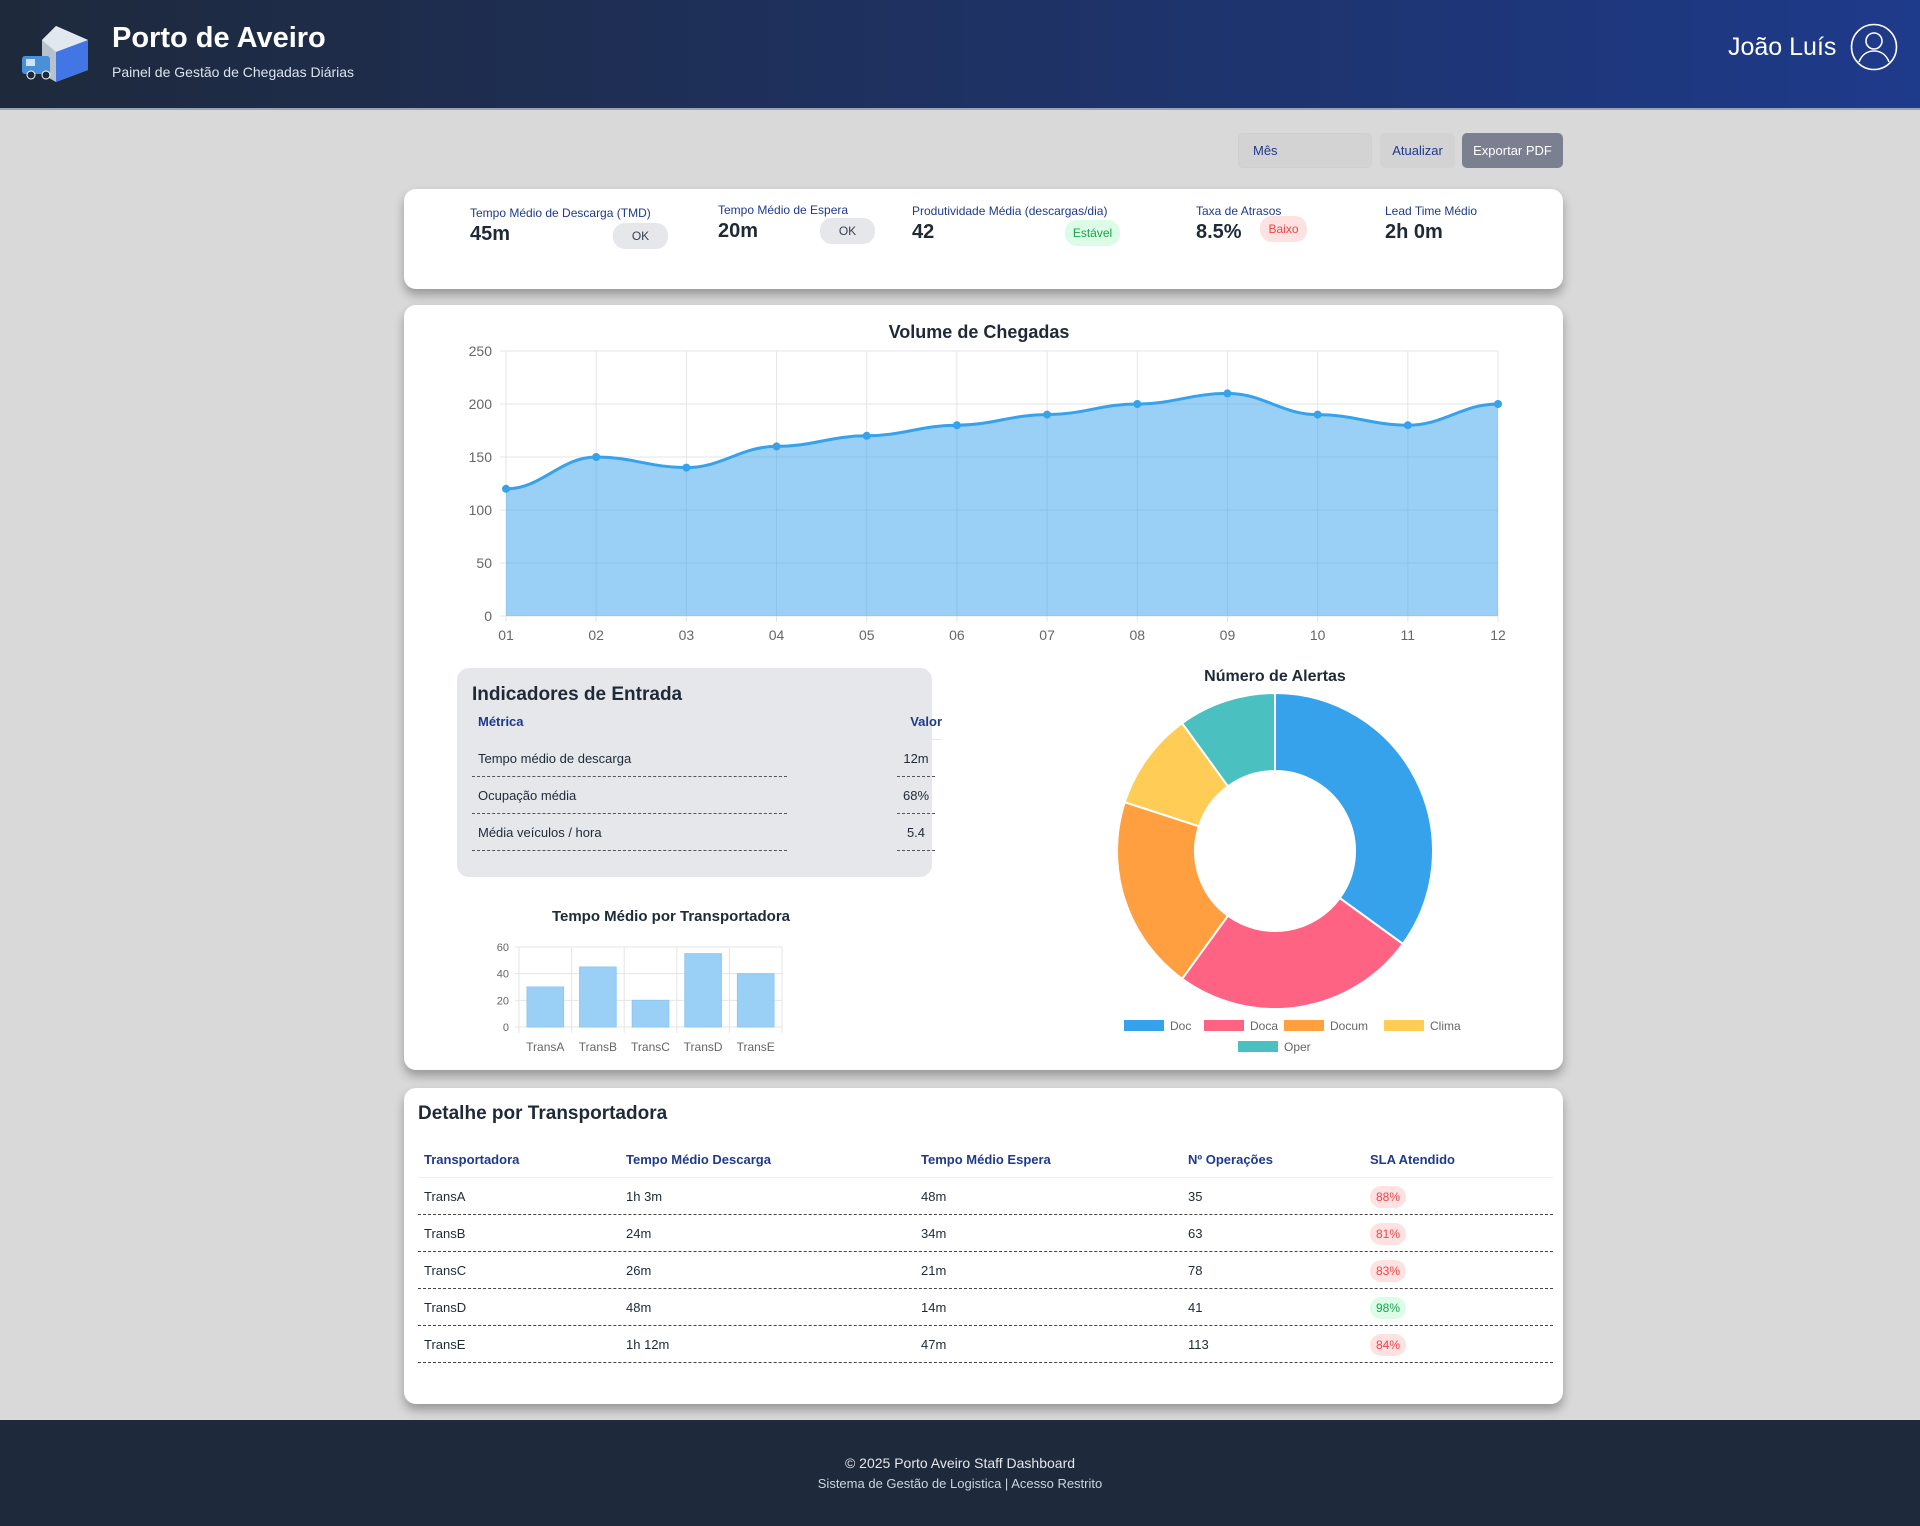 This screenshot has width=1920, height=1526. I want to click on y-tick-label: 150, so click(481, 457).